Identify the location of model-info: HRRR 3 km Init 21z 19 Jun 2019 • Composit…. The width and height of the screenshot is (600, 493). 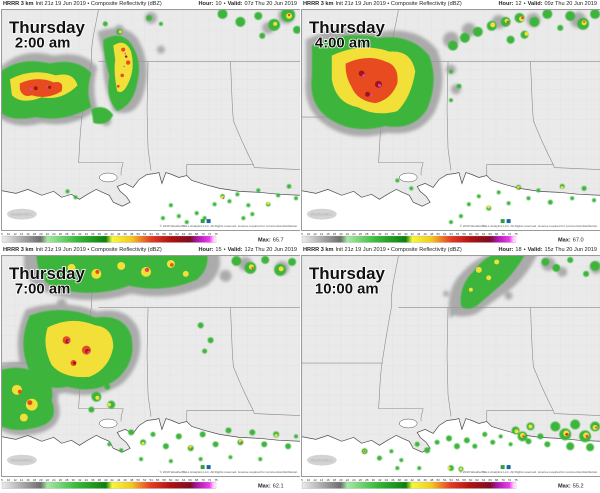
(83, 4).